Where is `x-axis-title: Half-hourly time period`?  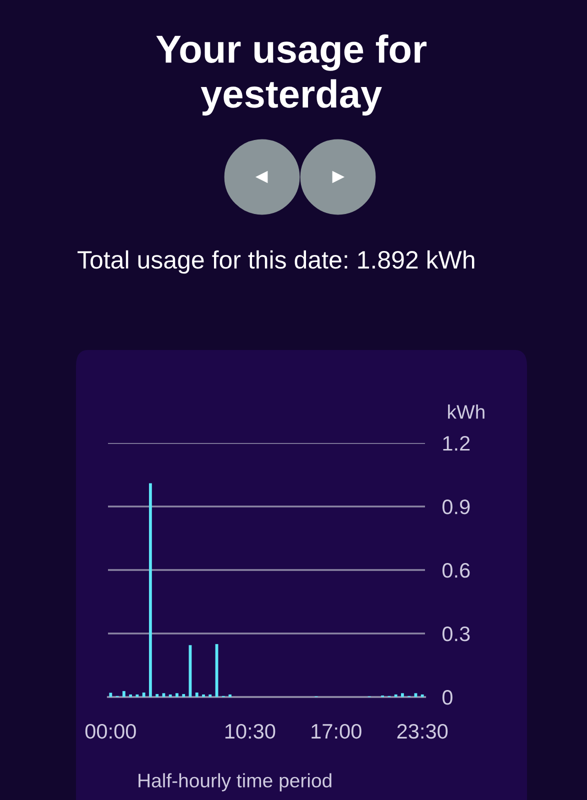 x-axis-title: Half-hourly time period is located at coordinates (235, 782).